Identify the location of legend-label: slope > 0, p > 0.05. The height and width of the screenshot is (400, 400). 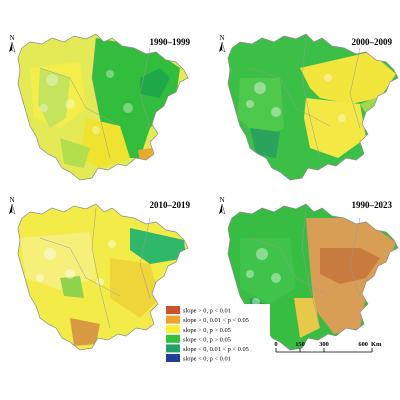
(207, 330).